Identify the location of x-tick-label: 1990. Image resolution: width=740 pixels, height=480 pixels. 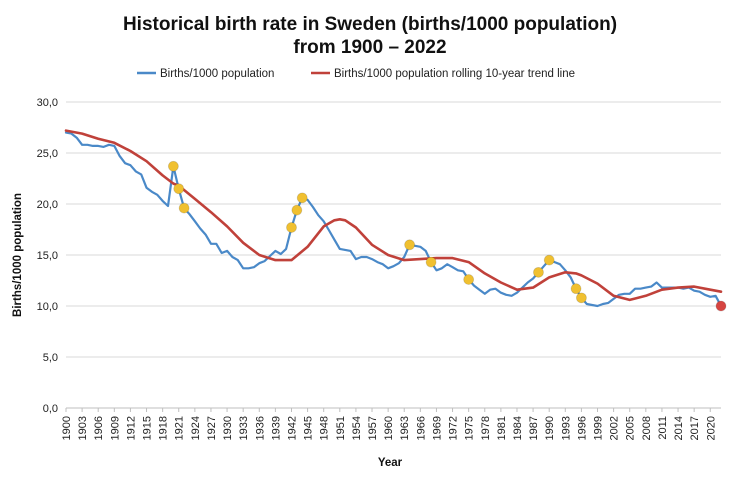
(550, 428).